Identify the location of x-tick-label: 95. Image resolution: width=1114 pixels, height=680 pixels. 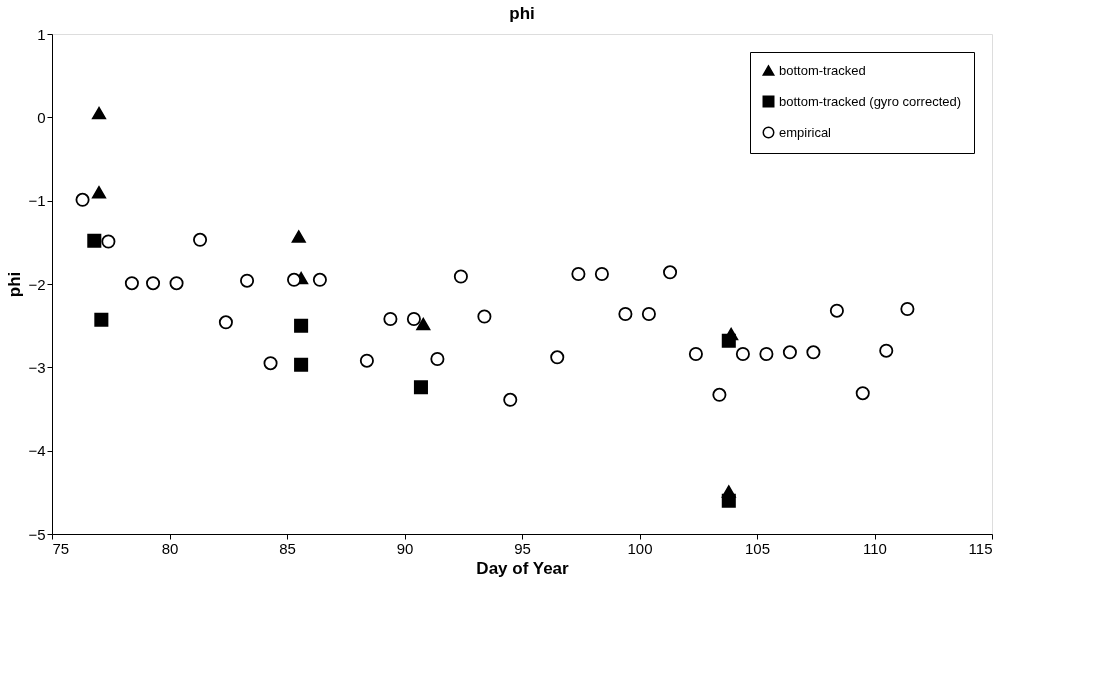
(522, 548).